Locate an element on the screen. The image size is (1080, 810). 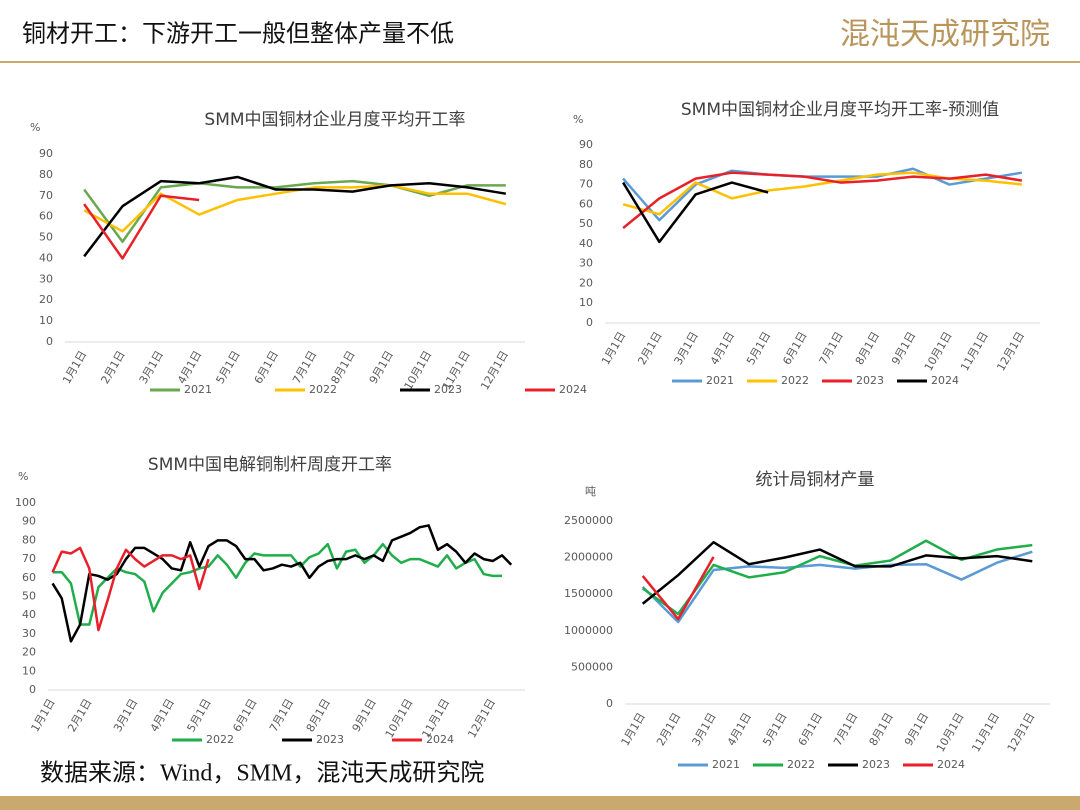
slide-title: 铜材开工：下游开工一般但整体产量不低 is located at coordinates (238, 34).